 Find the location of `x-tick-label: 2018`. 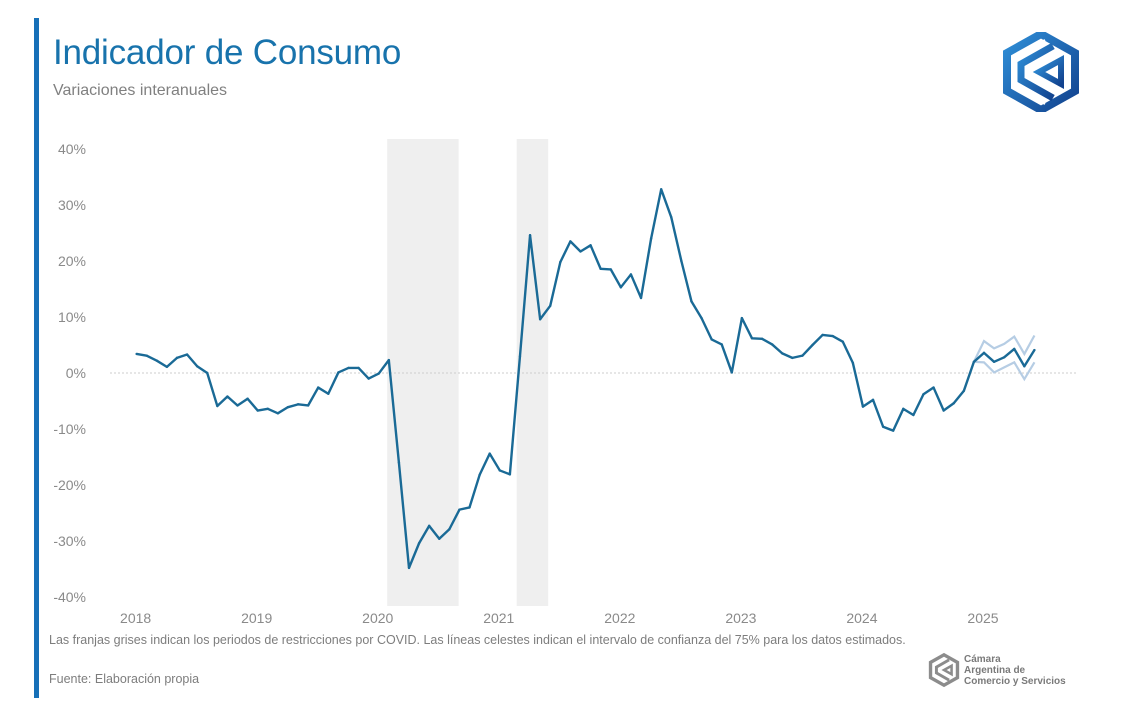

x-tick-label: 2018 is located at coordinates (135, 618).